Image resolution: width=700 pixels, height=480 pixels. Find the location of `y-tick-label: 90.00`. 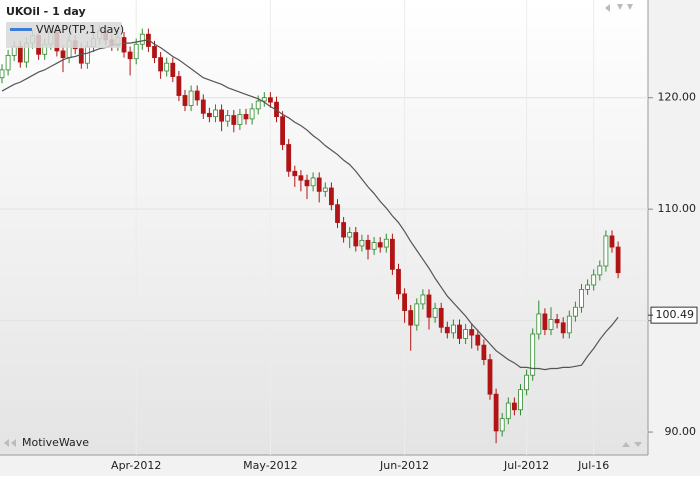

y-tick-label: 90.00 is located at coordinates (681, 431).